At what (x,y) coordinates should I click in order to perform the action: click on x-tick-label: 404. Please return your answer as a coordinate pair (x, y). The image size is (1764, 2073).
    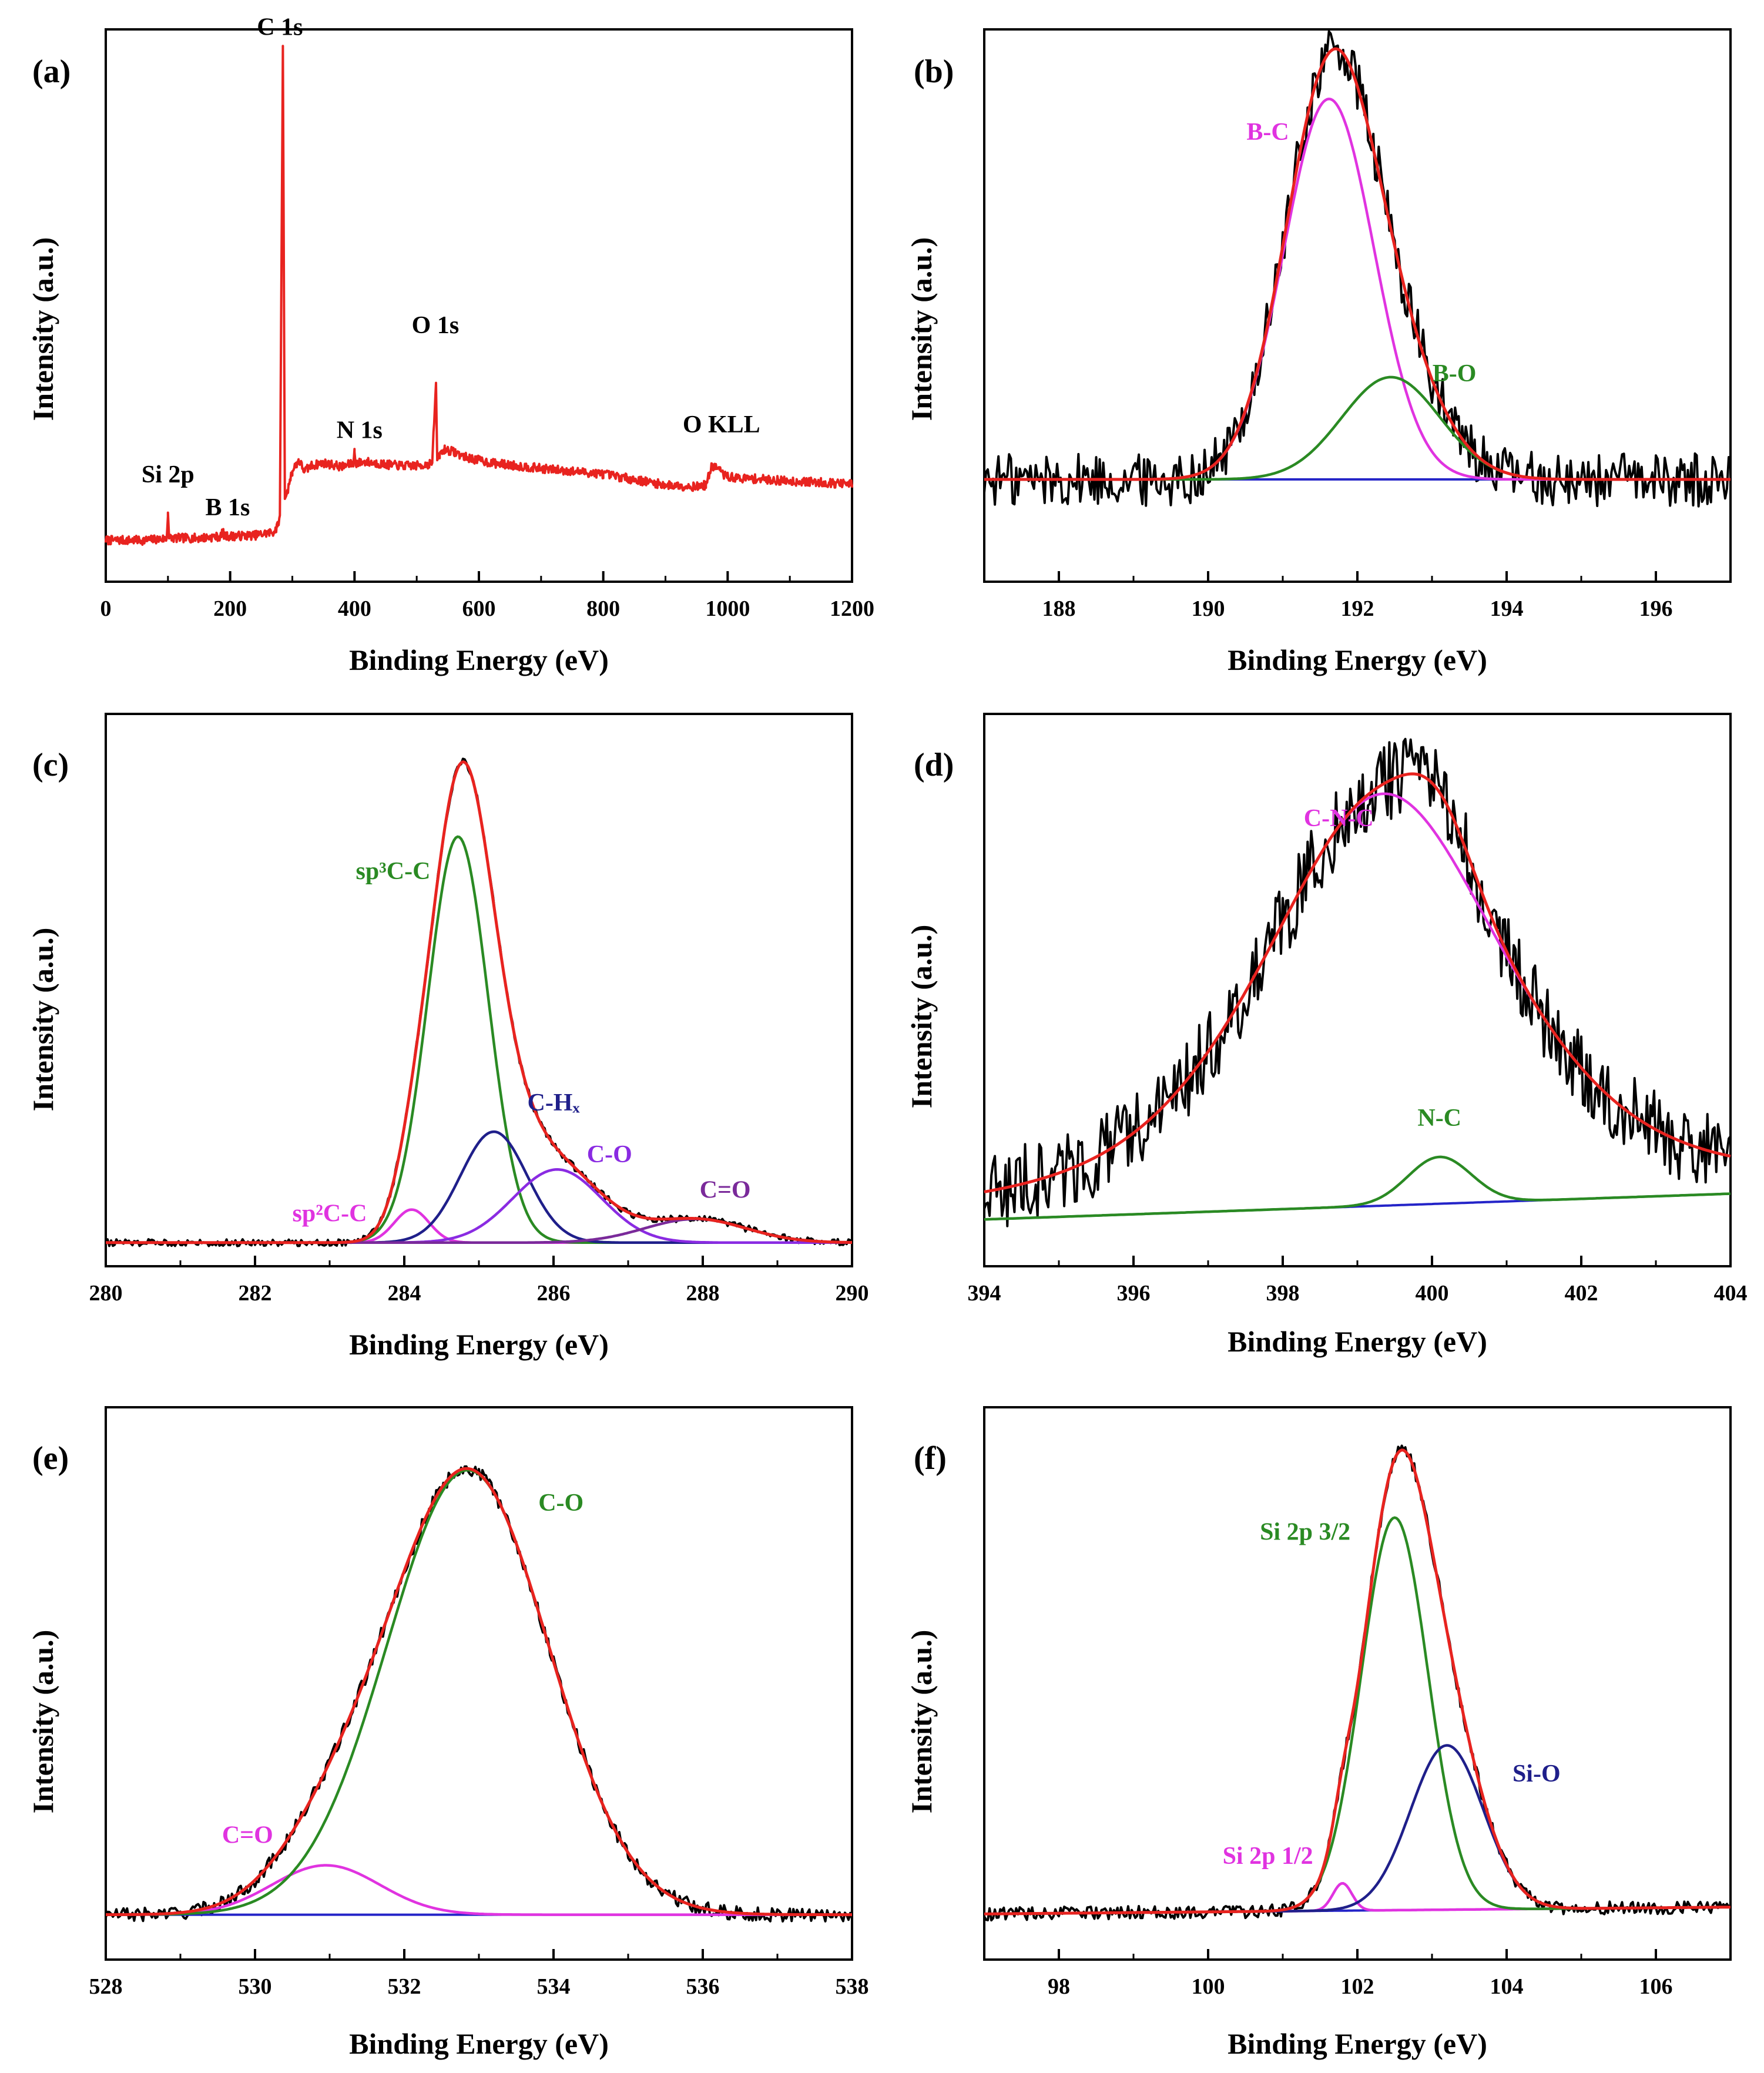
    Looking at the image, I should click on (1731, 1293).